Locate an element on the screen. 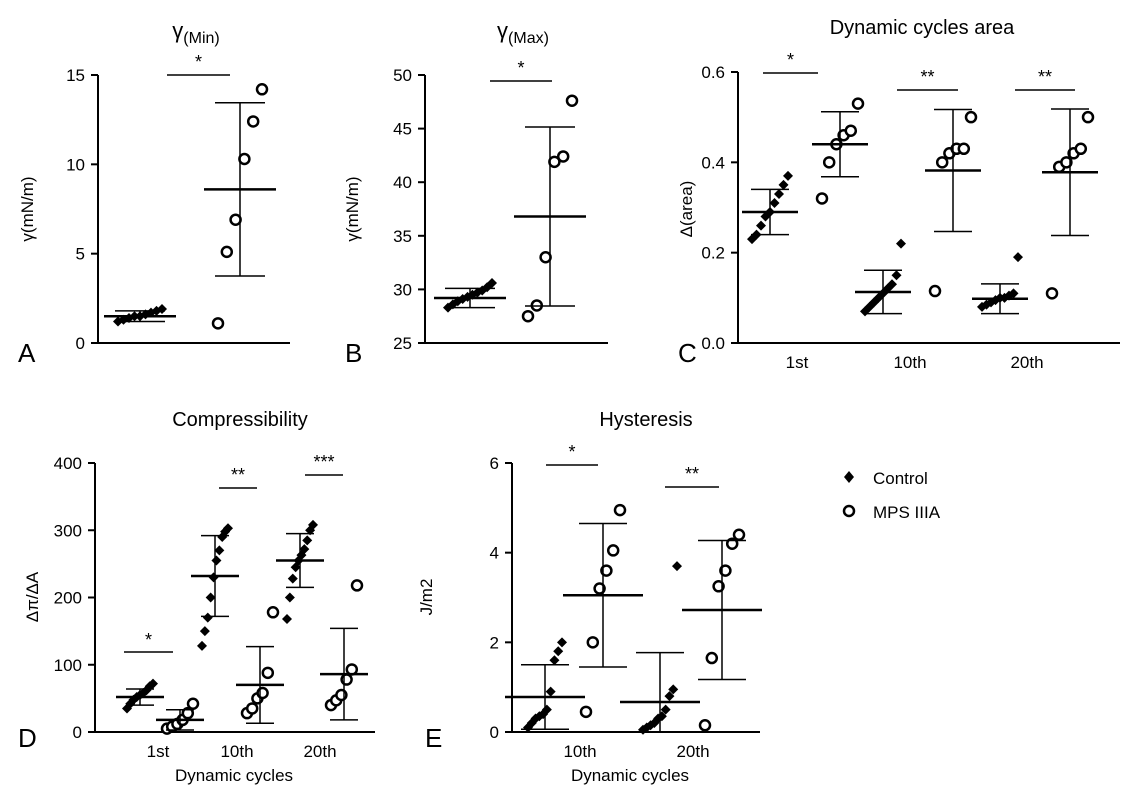  y-tick-label: 0.2 is located at coordinates (713, 253).